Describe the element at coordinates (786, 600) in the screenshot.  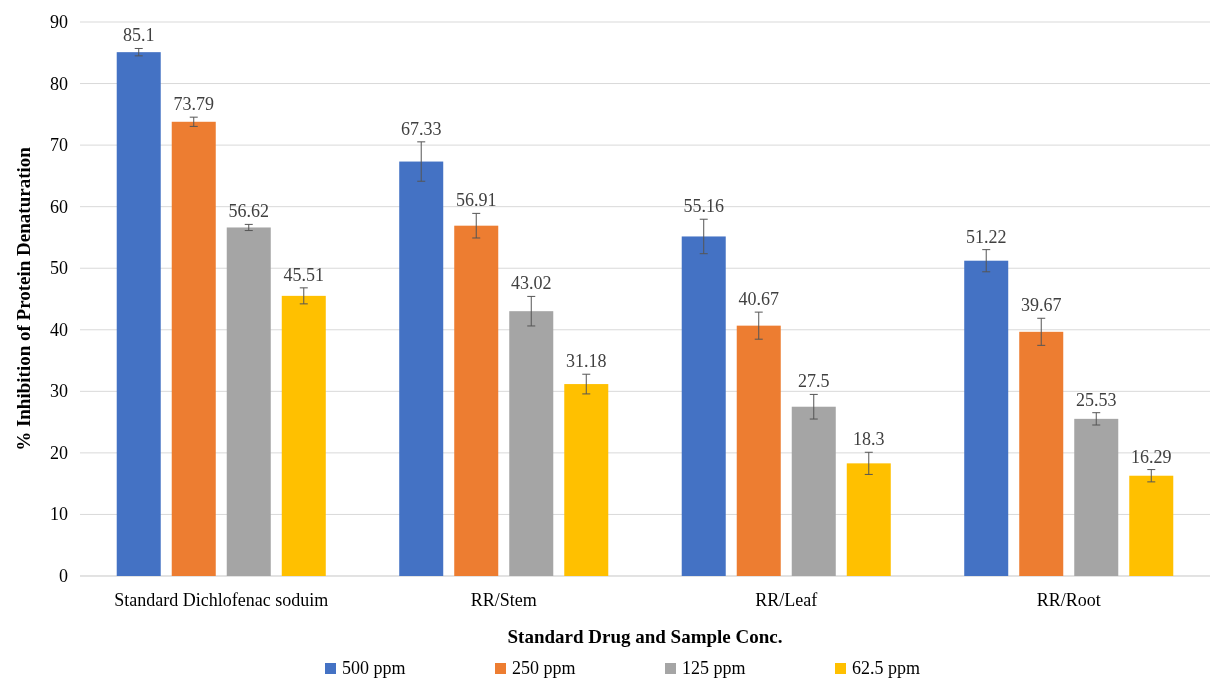
I see `x-tick-label: RR/Leaf` at that location.